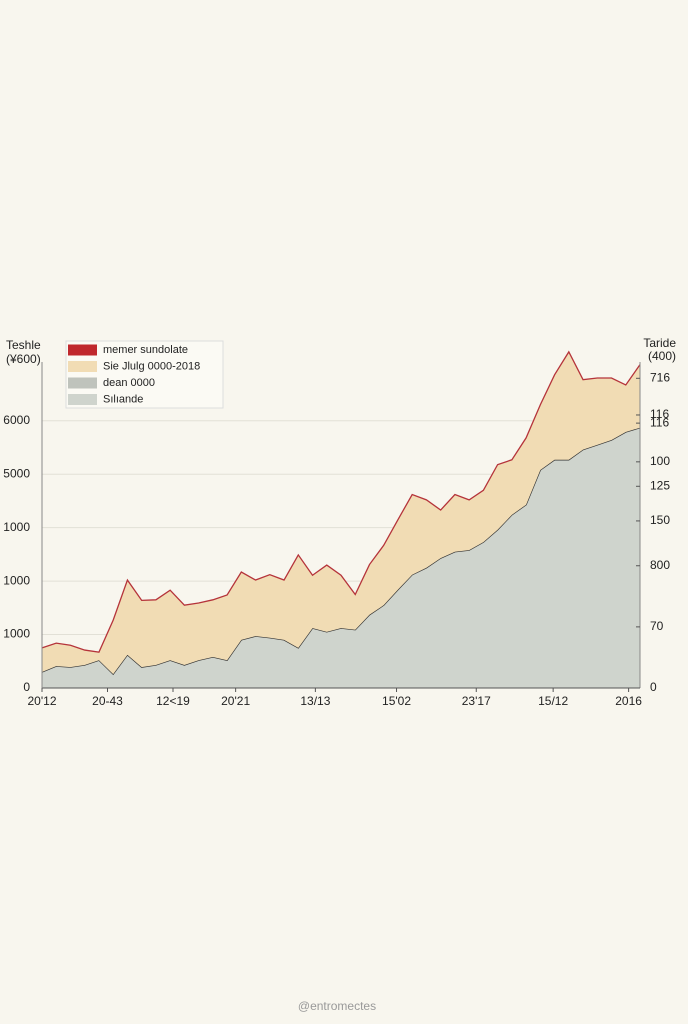  What do you see at coordinates (660, 485) in the screenshot?
I see `y2-tick-label: 125` at bounding box center [660, 485].